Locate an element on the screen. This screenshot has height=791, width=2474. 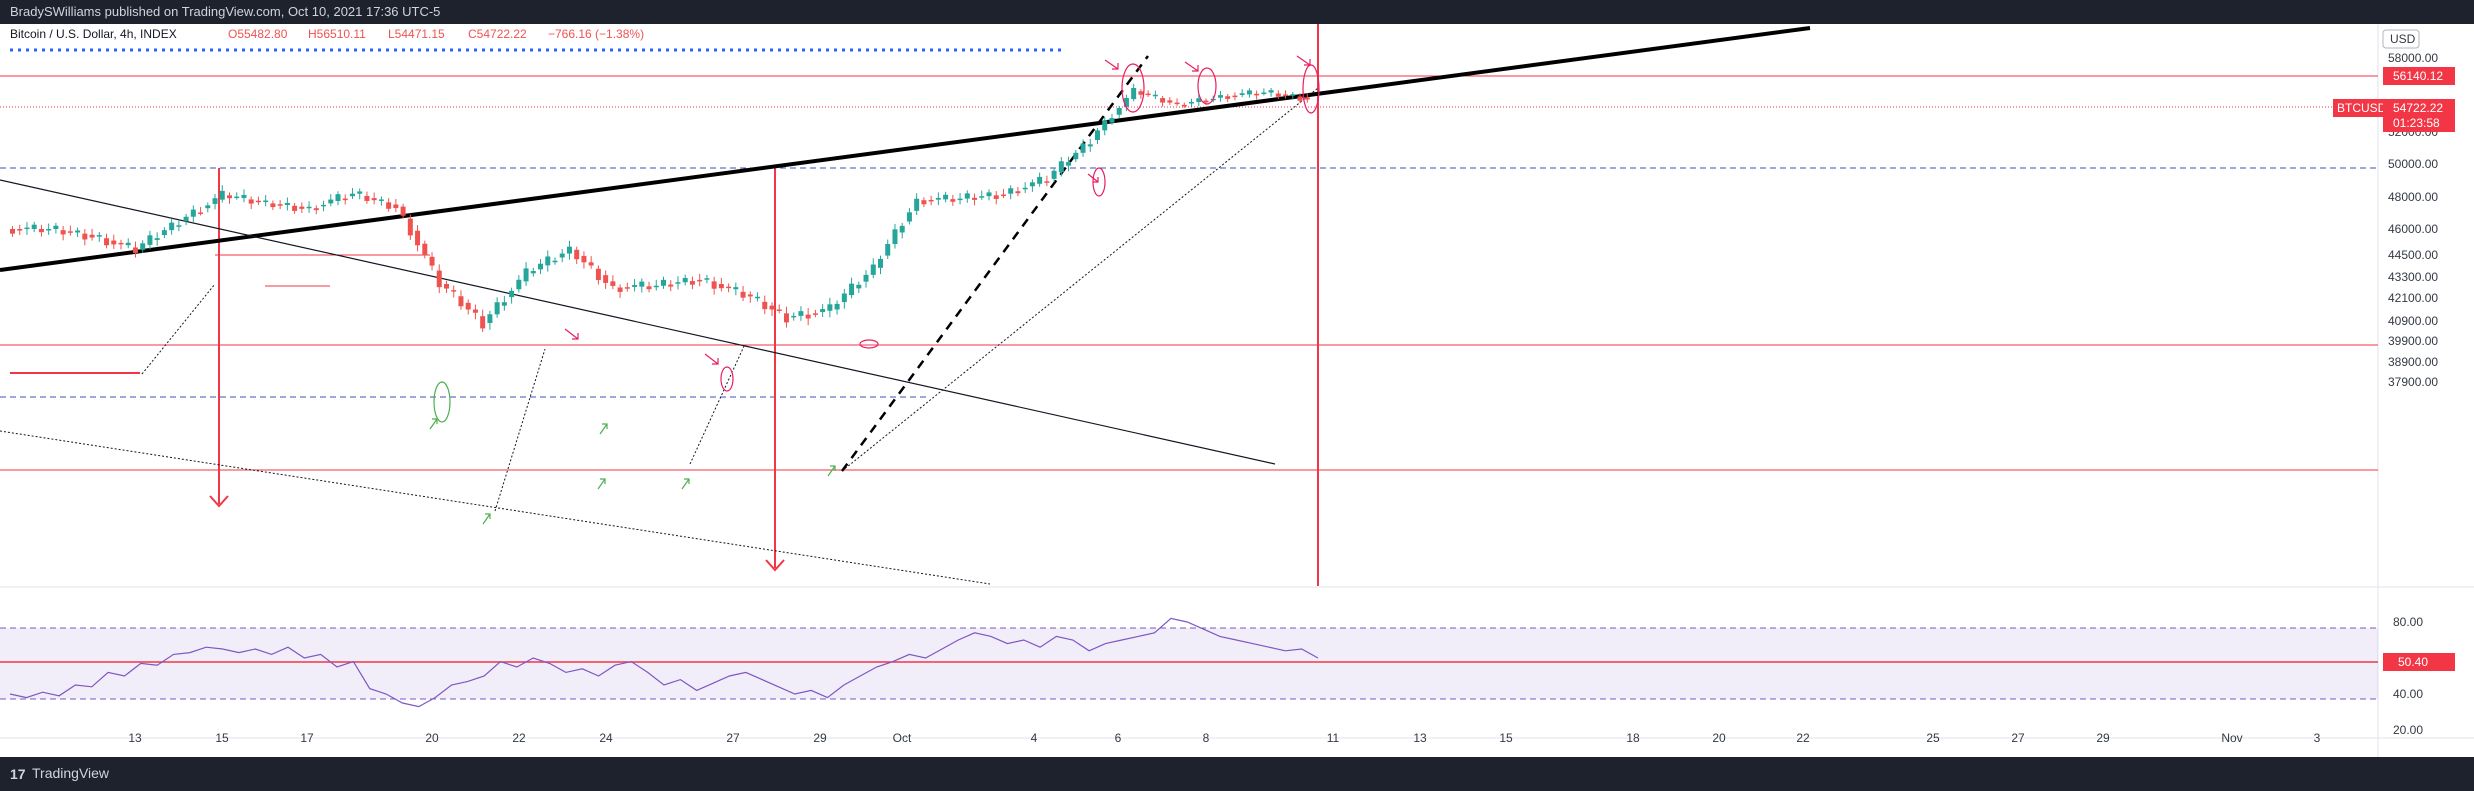
price-tag-text: 54722.22 is located at coordinates (2418, 108).